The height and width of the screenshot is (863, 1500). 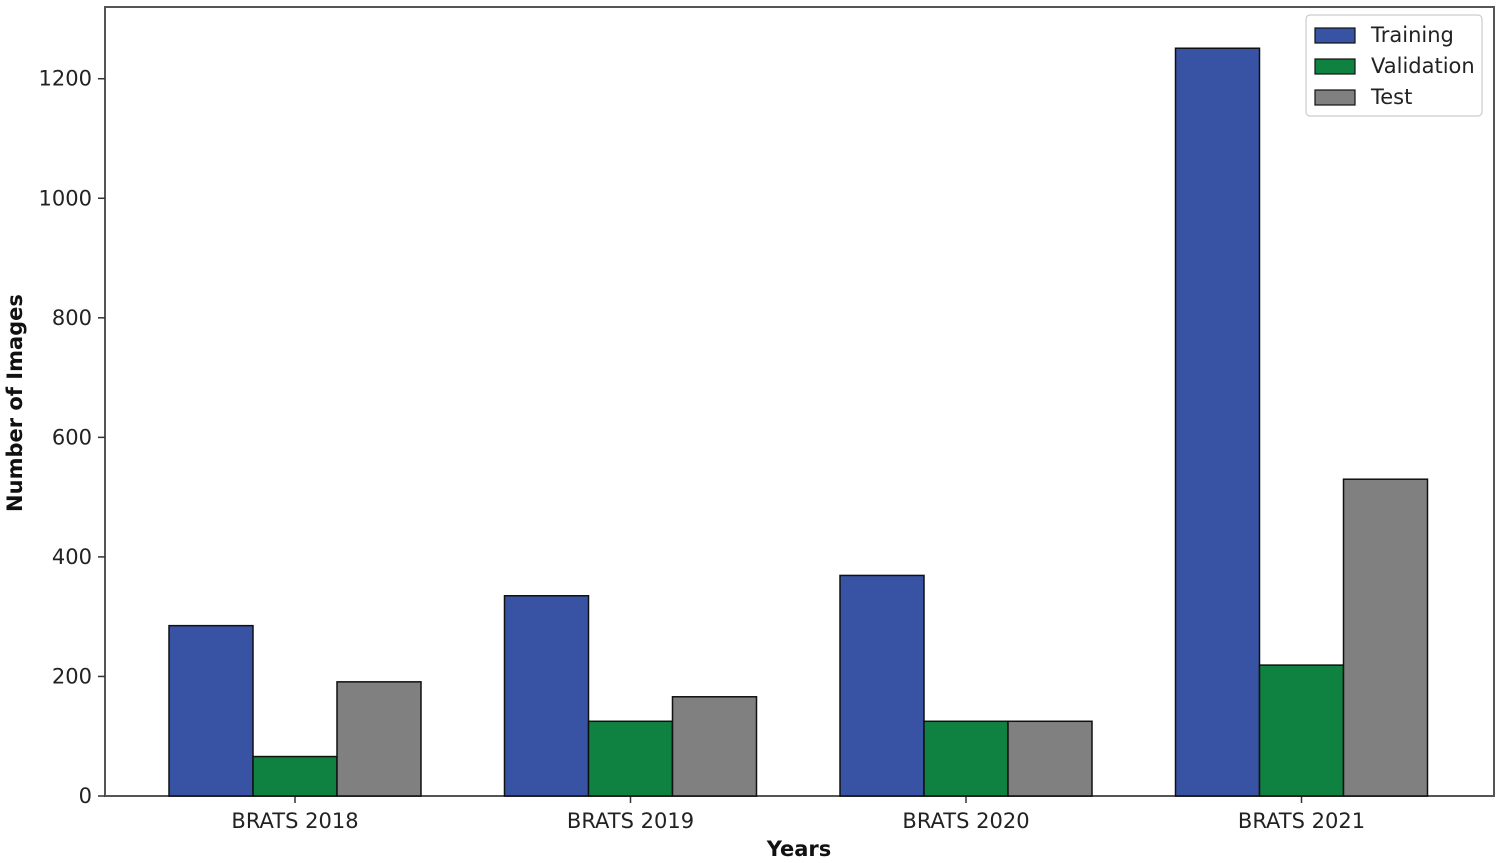 I want to click on legend-label-training: Training, so click(x=1412, y=35).